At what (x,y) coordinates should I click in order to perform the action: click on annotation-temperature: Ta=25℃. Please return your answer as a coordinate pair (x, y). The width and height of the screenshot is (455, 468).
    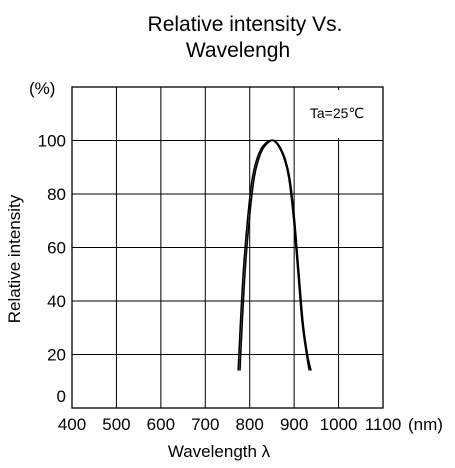
    Looking at the image, I should click on (337, 113).